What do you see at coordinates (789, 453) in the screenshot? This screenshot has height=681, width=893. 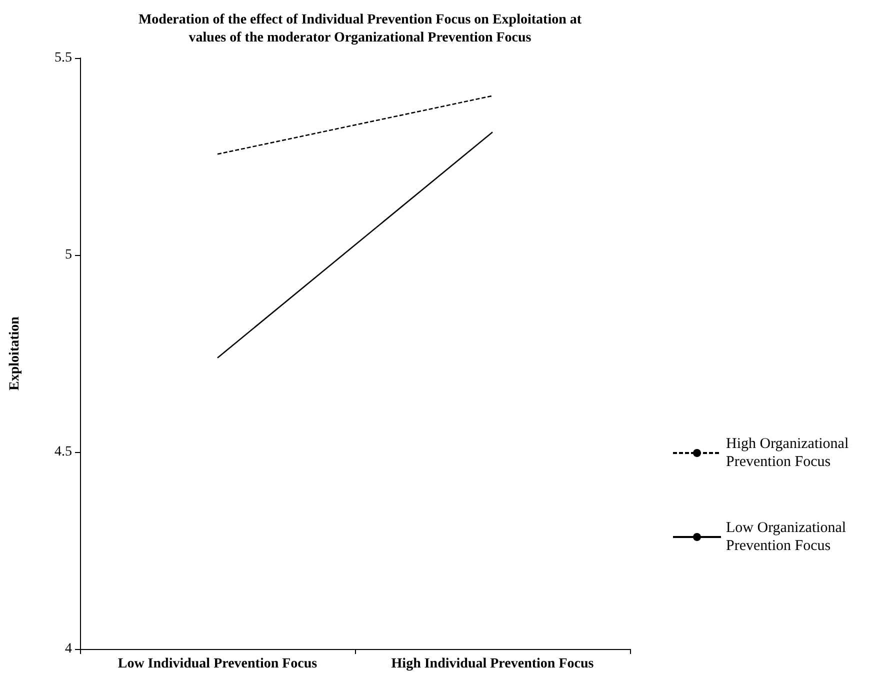 I see `legend-label: High Organizational Prevention Focus` at bounding box center [789, 453].